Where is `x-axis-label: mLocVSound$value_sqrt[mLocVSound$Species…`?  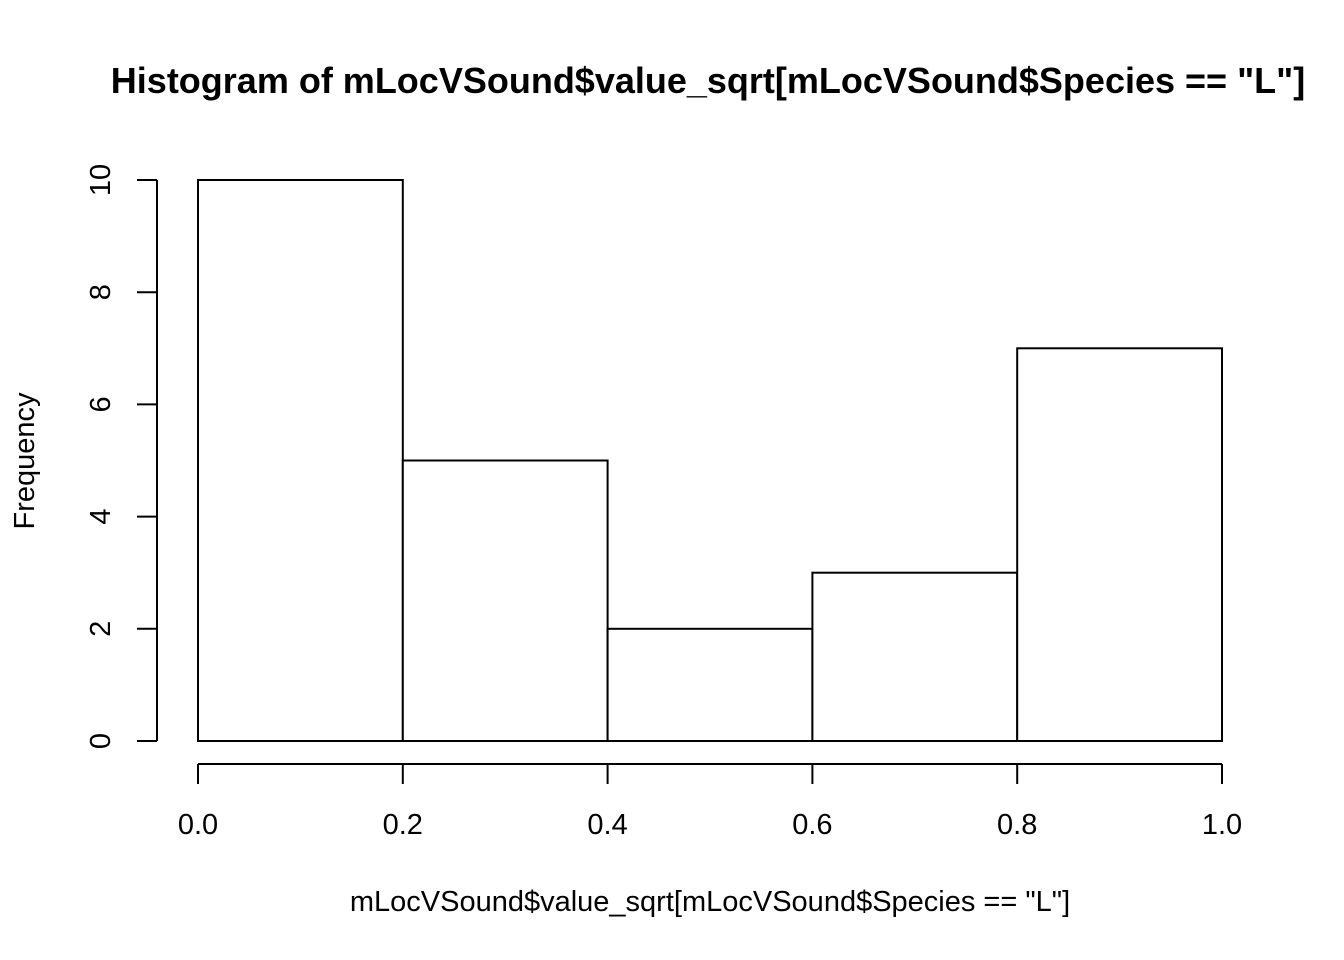
x-axis-label: mLocVSound$value_sqrt[mLocVSound$Species… is located at coordinates (710, 902).